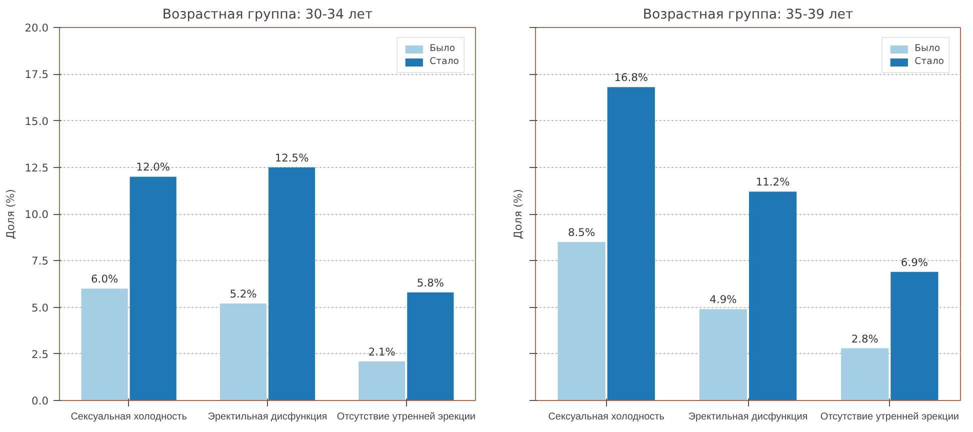  What do you see at coordinates (631, 77) in the screenshot?
I see `data-label: 16.8%` at bounding box center [631, 77].